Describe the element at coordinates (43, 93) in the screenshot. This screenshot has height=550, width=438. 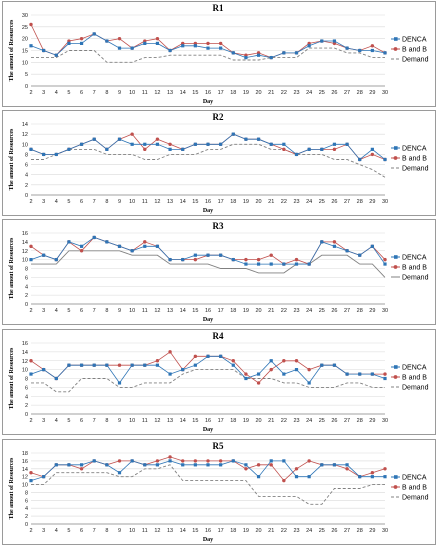
I see `x-tick-label: 3` at that location.